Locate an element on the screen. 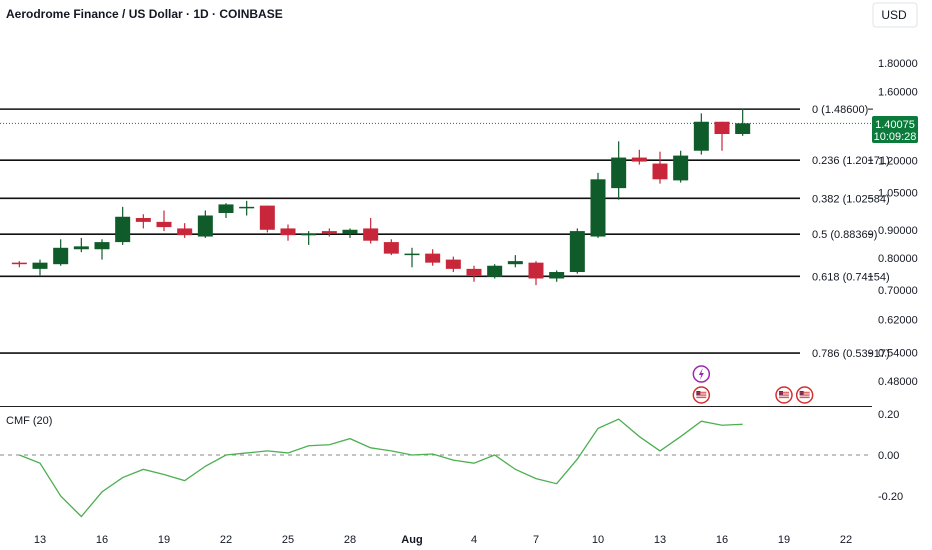  price-axis-tick: 0.62000 is located at coordinates (898, 320).